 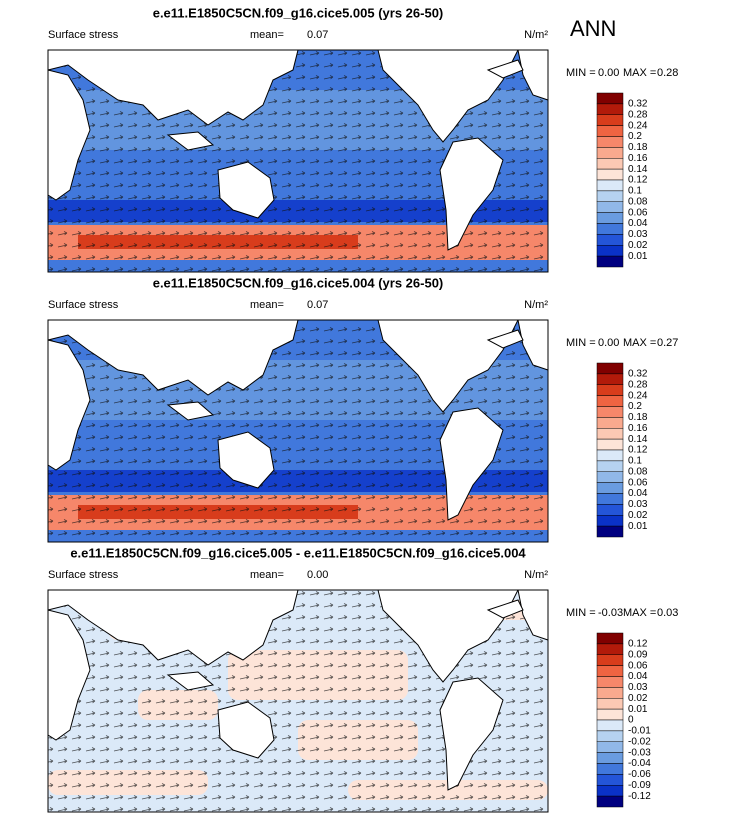 I want to click on variable-label: Surface stress, so click(x=83, y=35).